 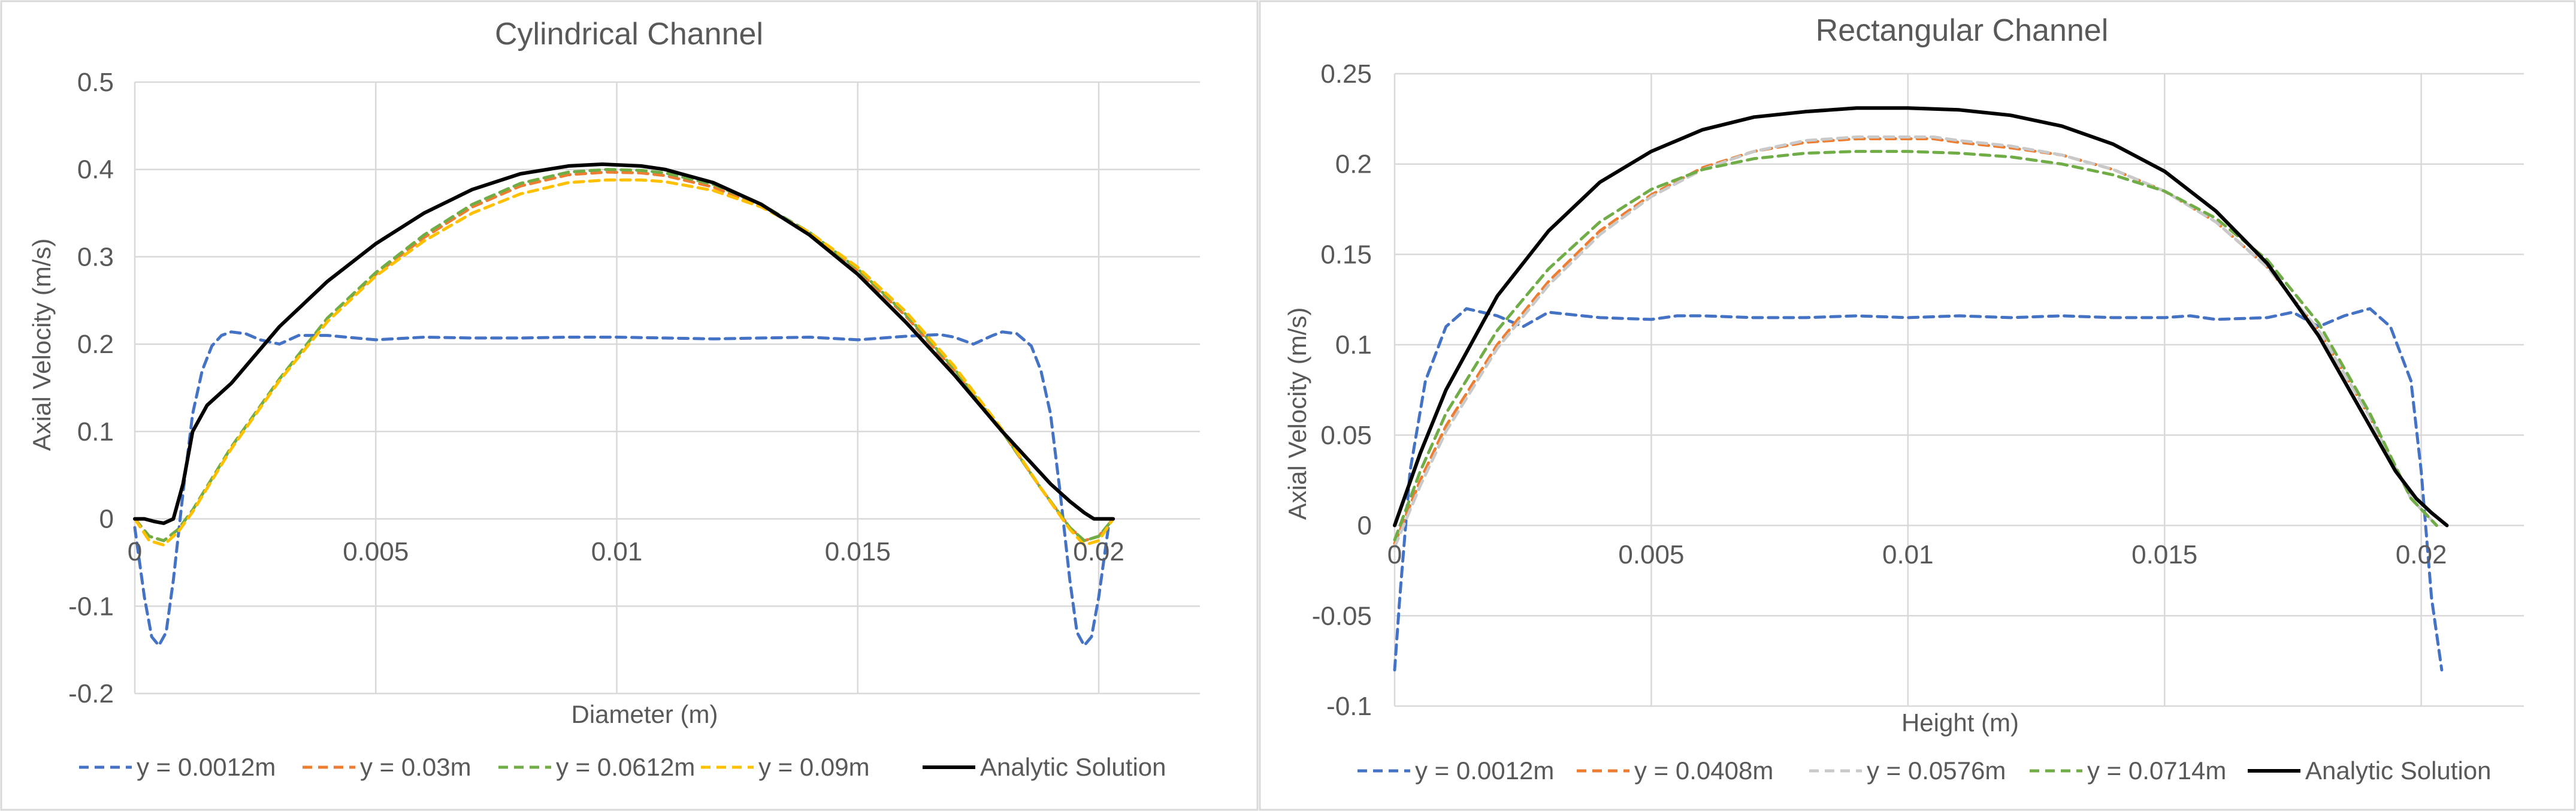 I want to click on legend-entry: y = 0.0408m, so click(x=1675, y=770).